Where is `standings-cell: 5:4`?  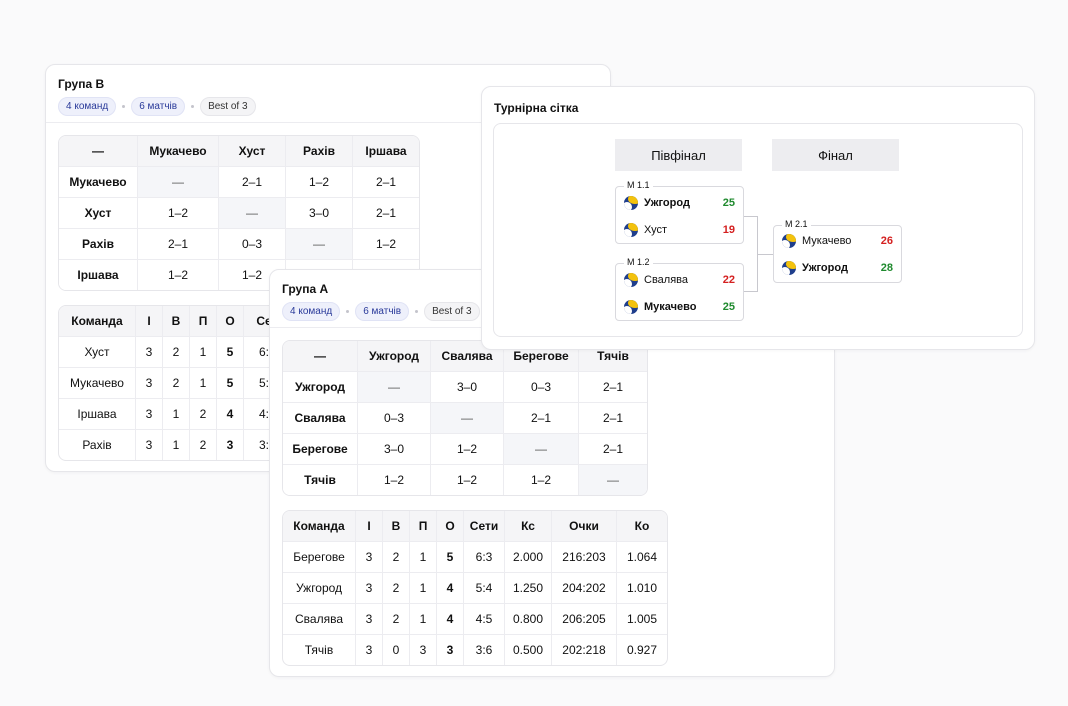
standings-cell: 5:4 is located at coordinates (484, 588).